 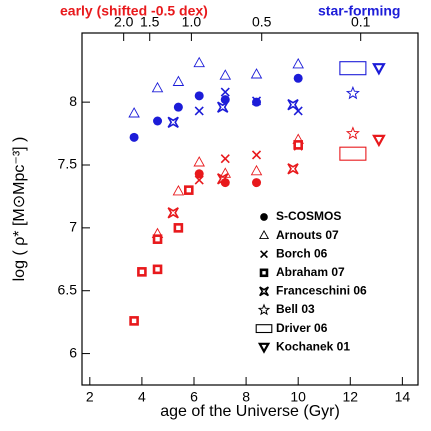 I want to click on x-tick-label: 8, so click(x=246, y=397).